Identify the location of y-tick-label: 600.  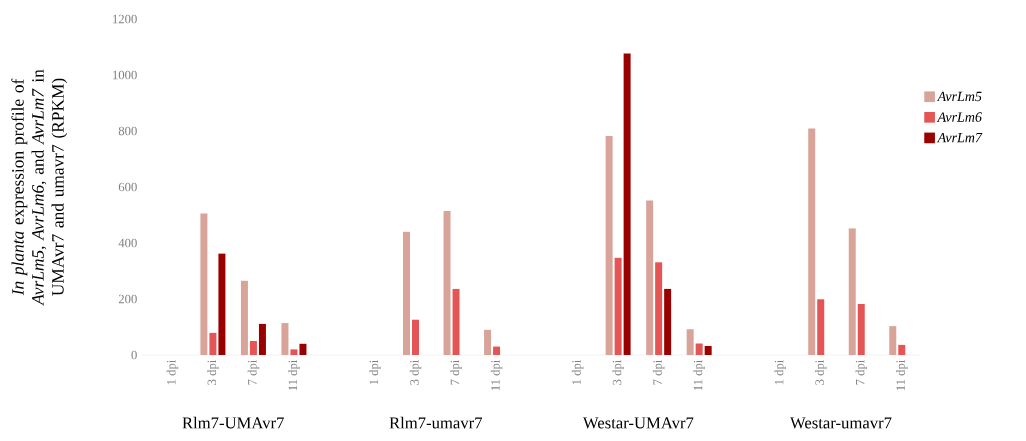
(127, 187).